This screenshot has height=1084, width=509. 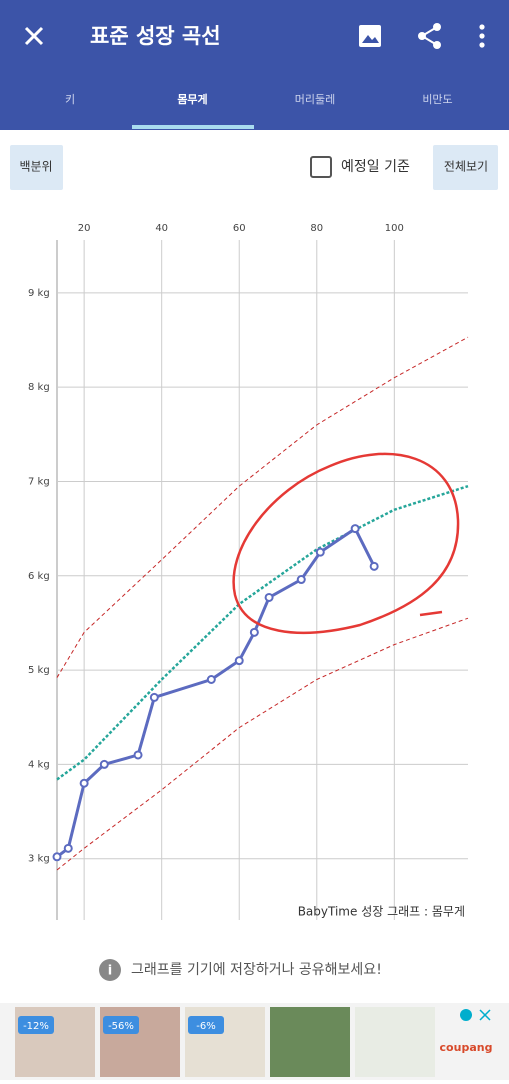 What do you see at coordinates (315, 99) in the screenshot?
I see `tab: 머리둘레` at bounding box center [315, 99].